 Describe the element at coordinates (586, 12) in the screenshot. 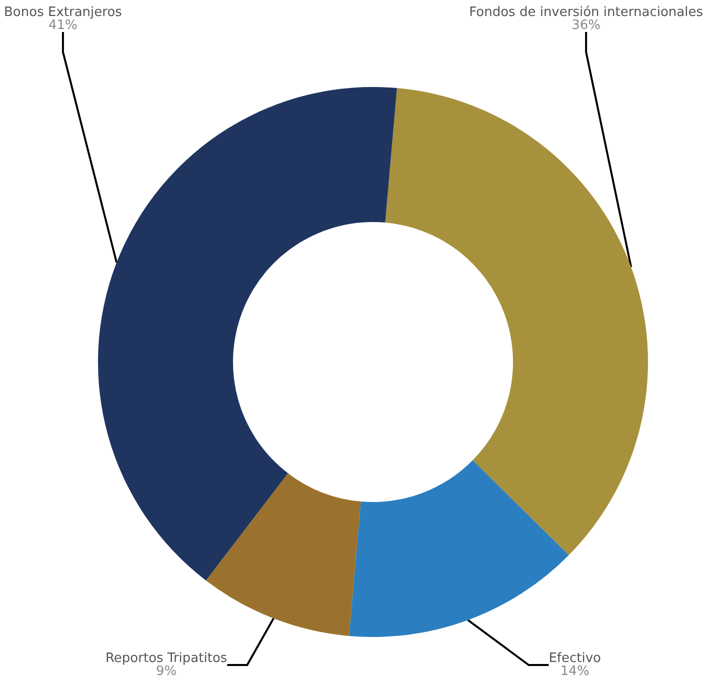

I see `slice-label: Fondos de inversión internacionales` at that location.